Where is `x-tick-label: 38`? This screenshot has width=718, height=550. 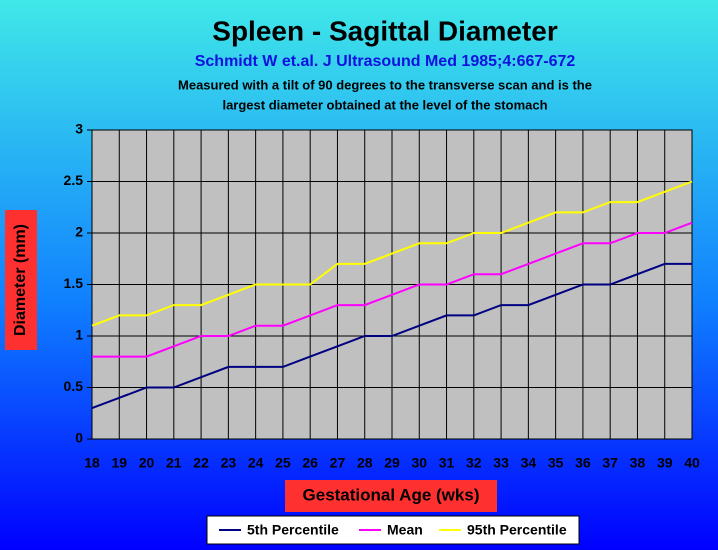 x-tick-label: 38 is located at coordinates (638, 463).